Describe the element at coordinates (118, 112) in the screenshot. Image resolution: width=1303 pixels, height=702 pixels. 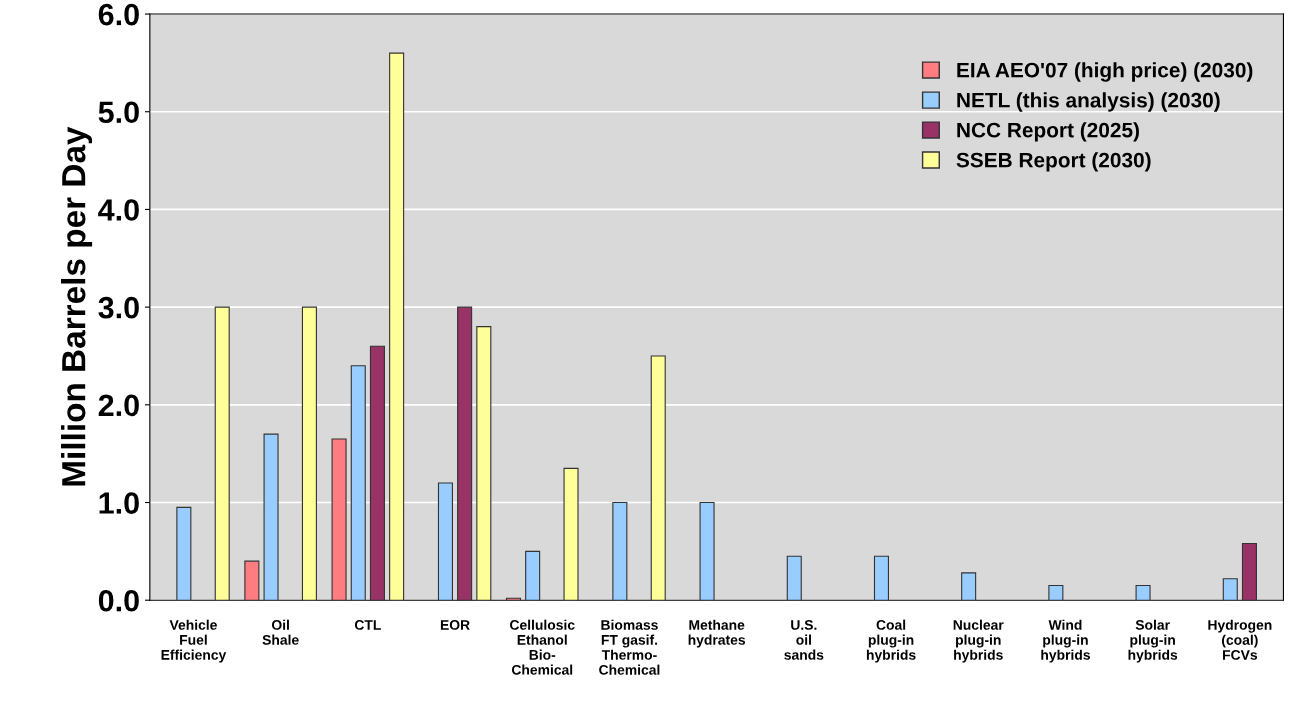
I see `y-tick-label: 5.0` at that location.